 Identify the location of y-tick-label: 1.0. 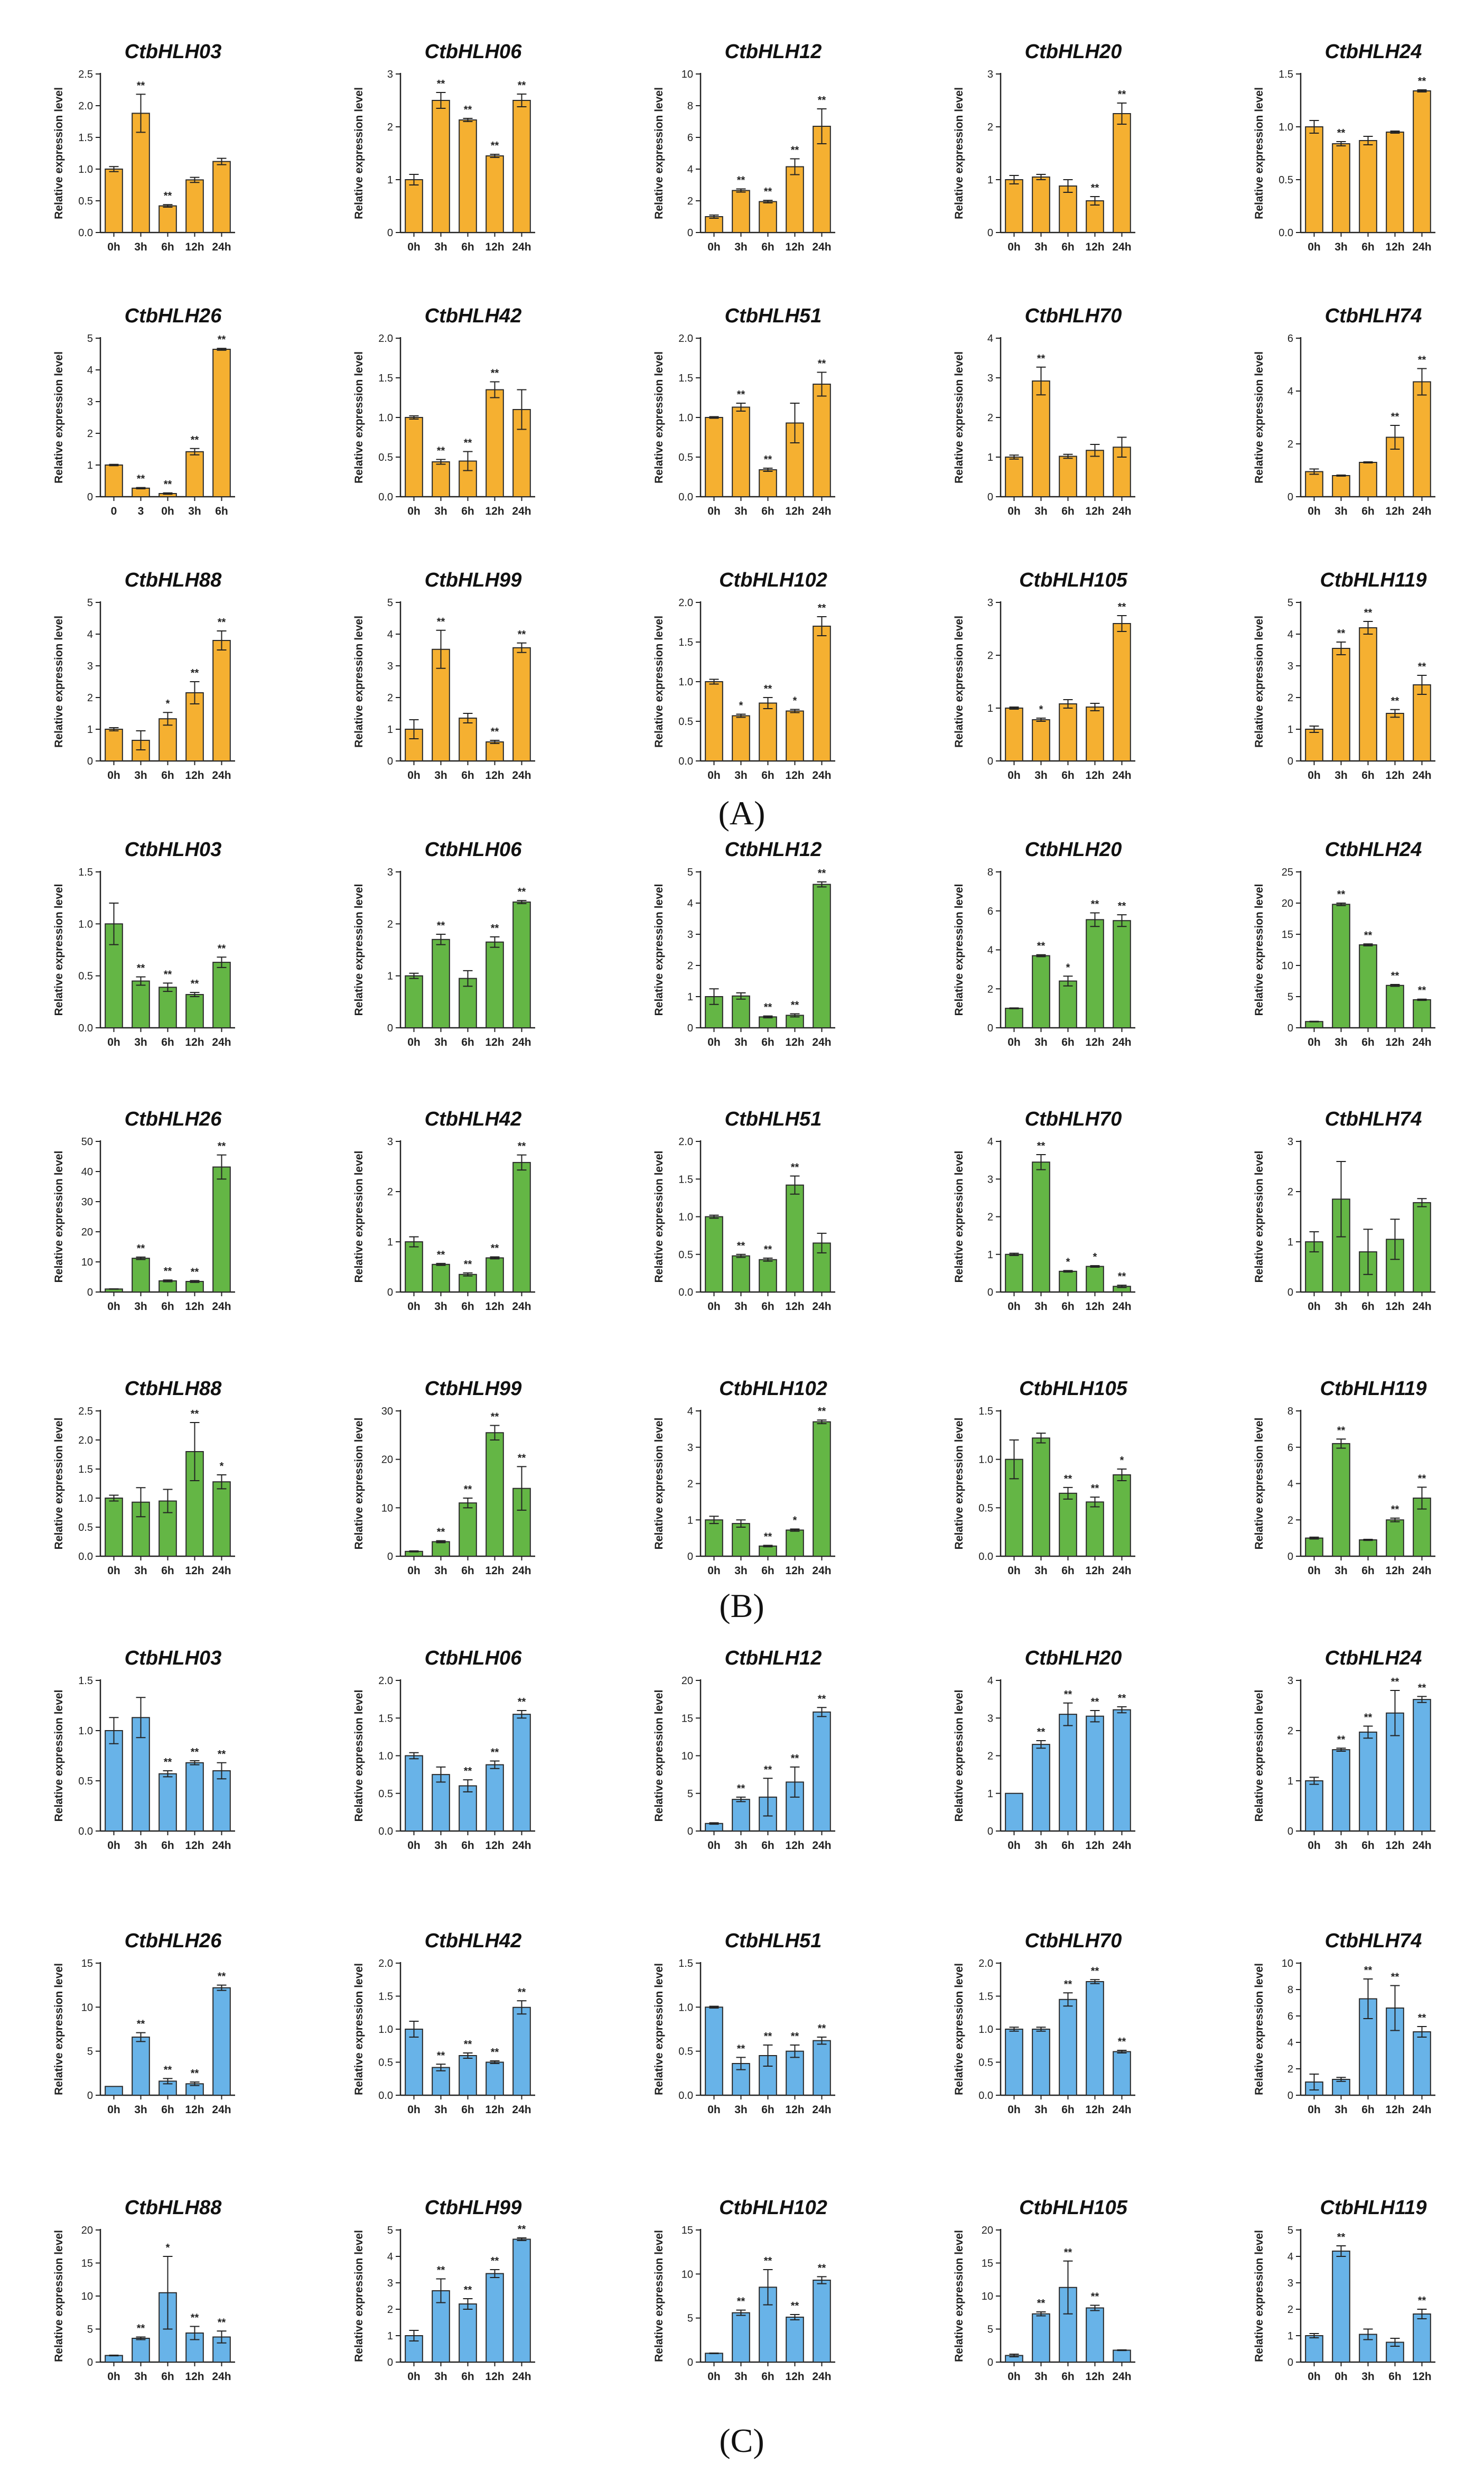
(985, 1460).